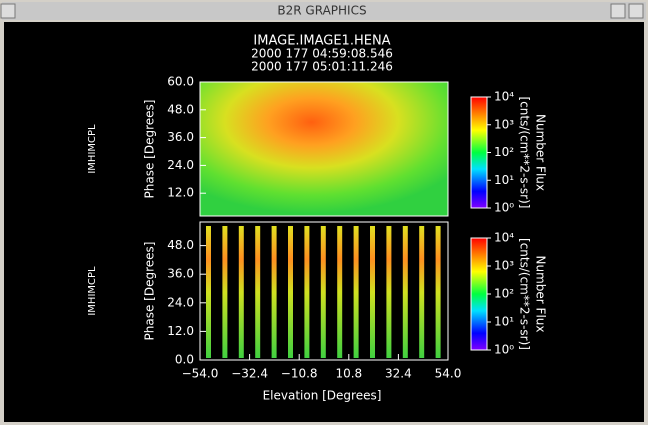  I want to click on heatmap, so click(324, 149).